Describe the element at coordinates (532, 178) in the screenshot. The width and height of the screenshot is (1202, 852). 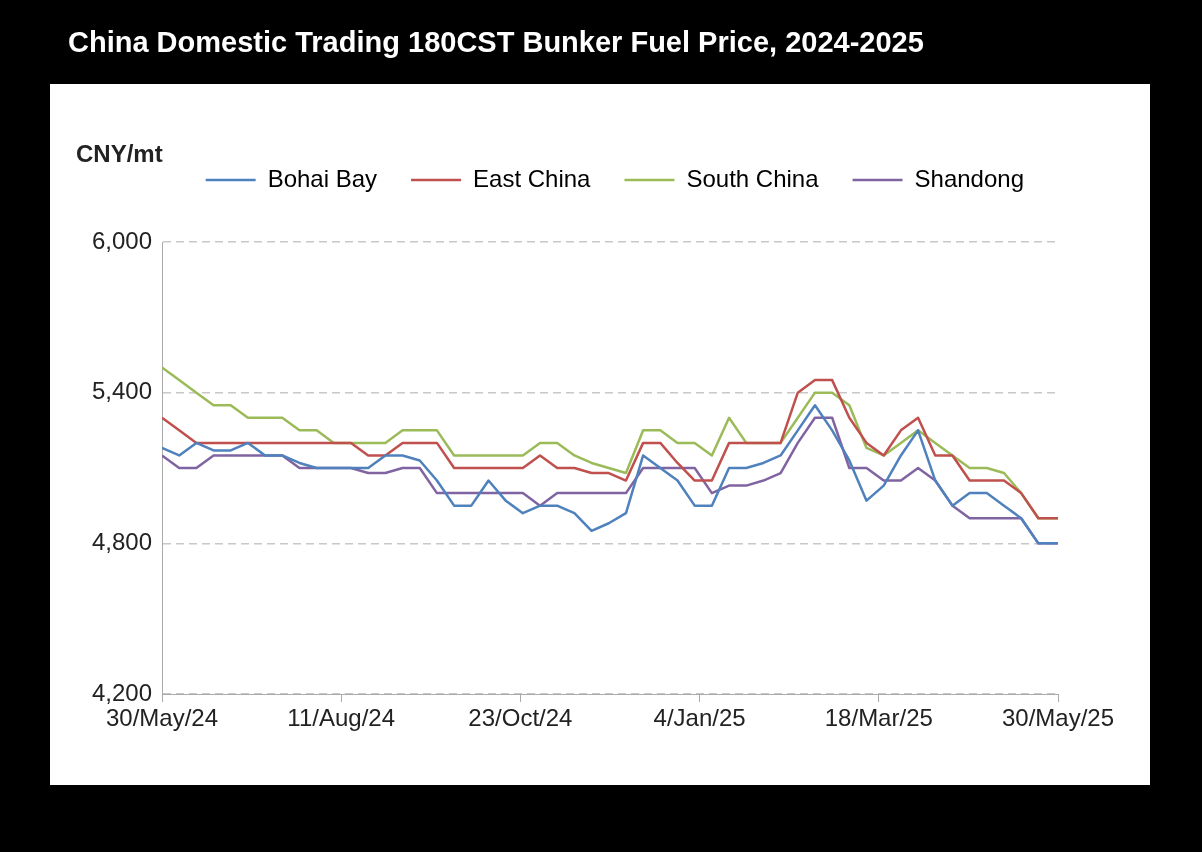
I see `legend-label: East China` at that location.